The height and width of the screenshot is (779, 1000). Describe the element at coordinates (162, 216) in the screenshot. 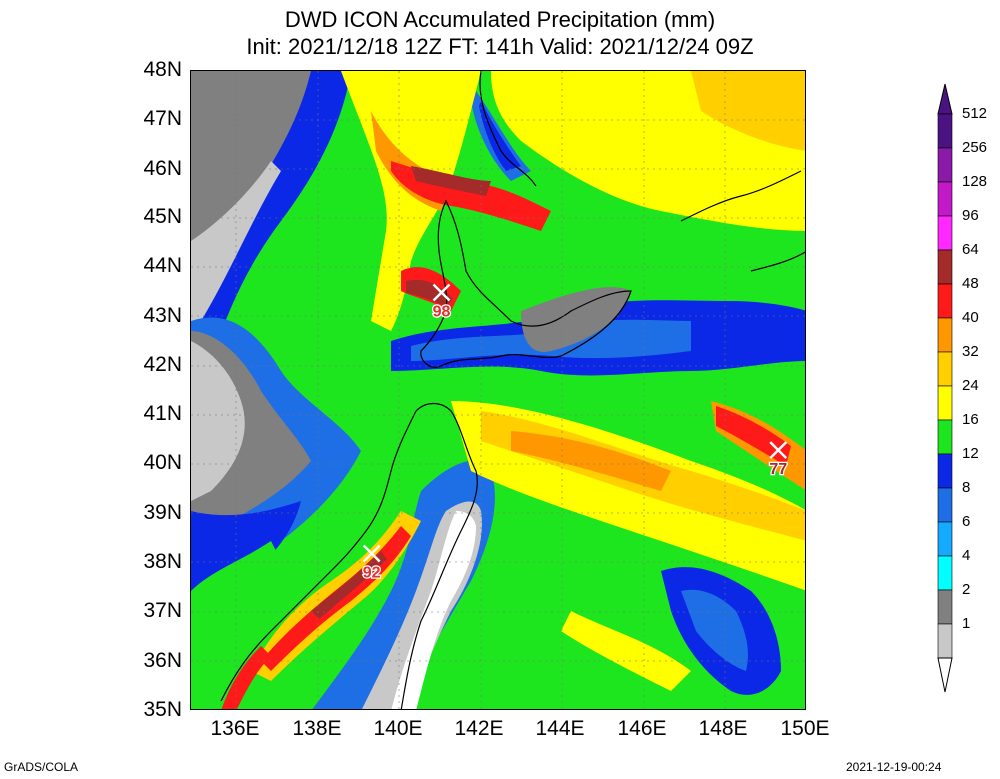

I see `lat-label-45n: 45N` at that location.